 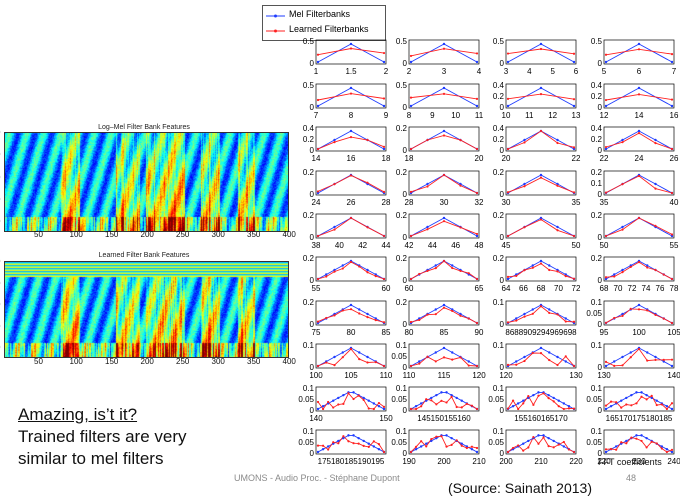 I want to click on filter-panel: 0.2 0.1 035 40, so click(x=635, y=187).